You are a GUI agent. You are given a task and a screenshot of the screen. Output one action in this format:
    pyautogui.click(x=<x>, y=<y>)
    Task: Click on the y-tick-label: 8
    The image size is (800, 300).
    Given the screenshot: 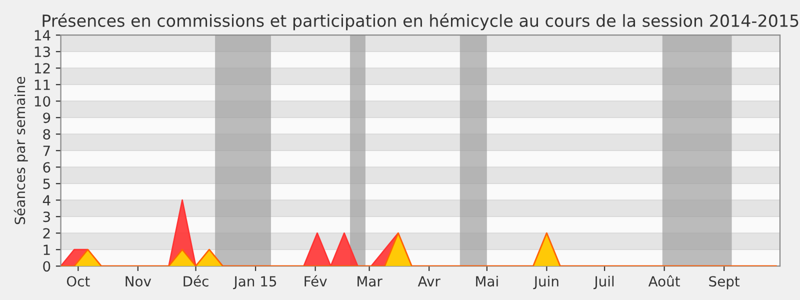 What is the action you would take?
    pyautogui.click(x=46, y=134)
    